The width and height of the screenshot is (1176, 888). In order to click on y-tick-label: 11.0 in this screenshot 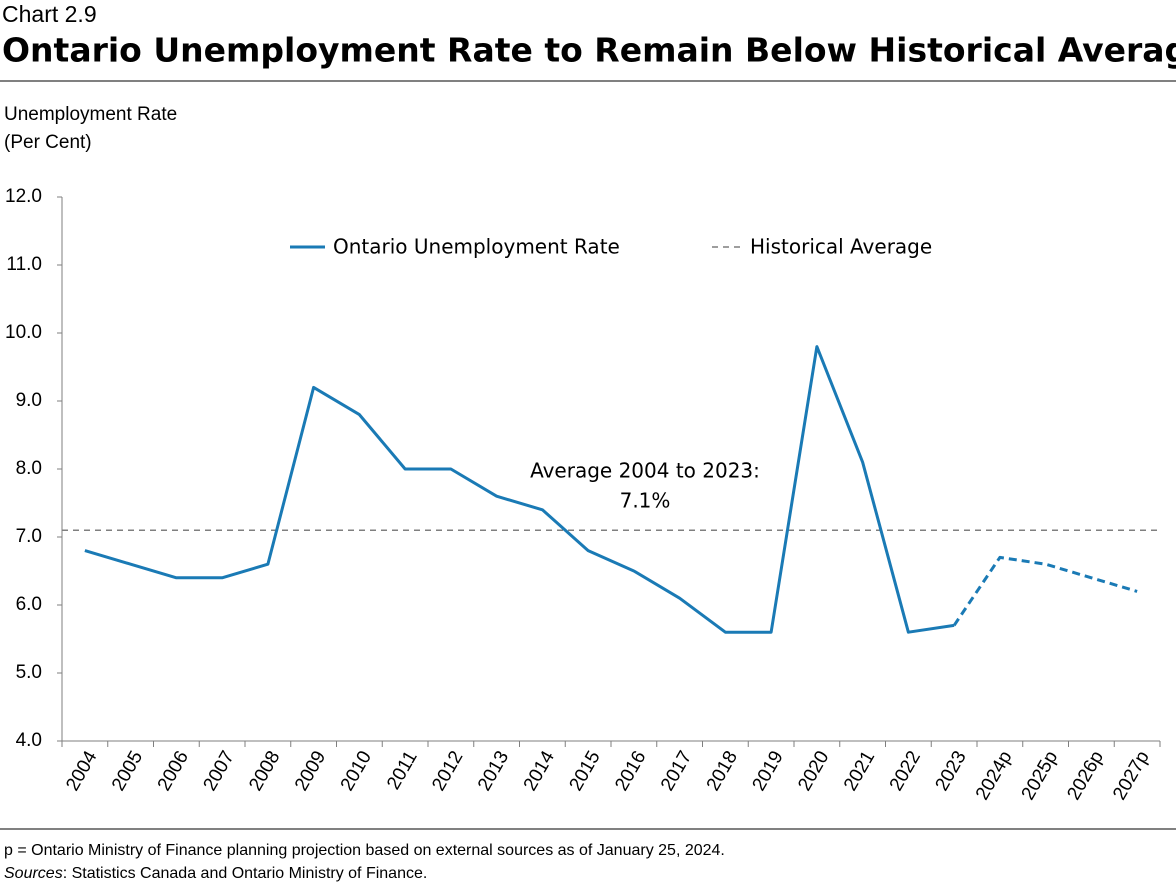, I will do `click(24, 264)`.